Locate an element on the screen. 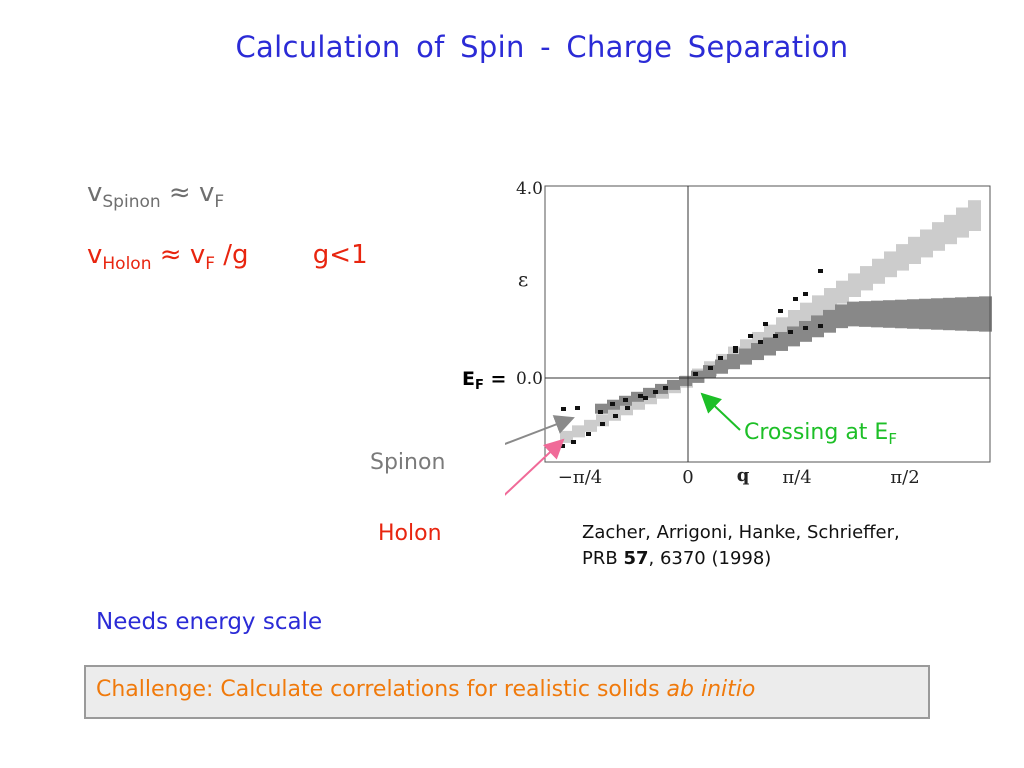  citation-authors: Zacher, Arrigoni, Hanke, Schrieffer, is located at coordinates (741, 532).